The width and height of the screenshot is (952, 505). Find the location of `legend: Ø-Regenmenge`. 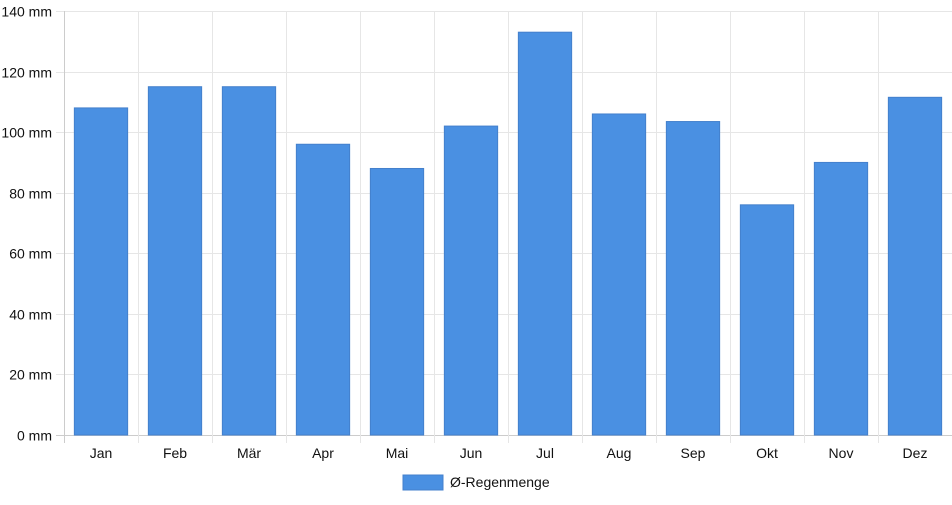

legend: Ø-Regenmenge is located at coordinates (476, 482).